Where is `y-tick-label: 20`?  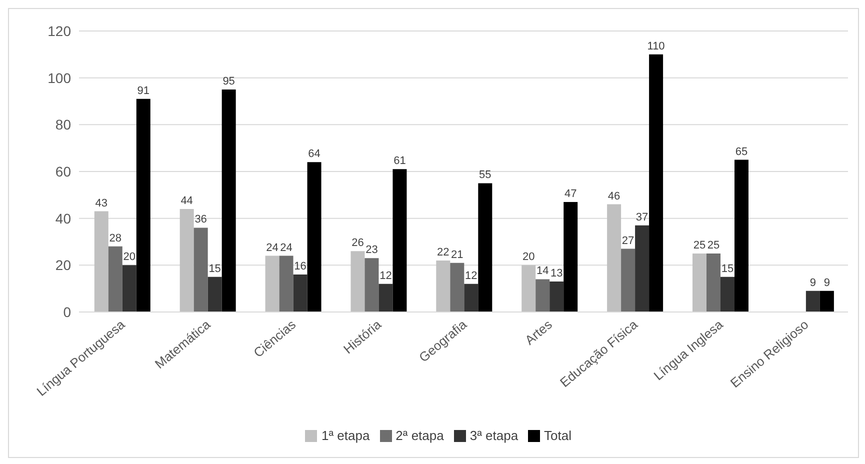
y-tick-label: 20 is located at coordinates (63, 265).